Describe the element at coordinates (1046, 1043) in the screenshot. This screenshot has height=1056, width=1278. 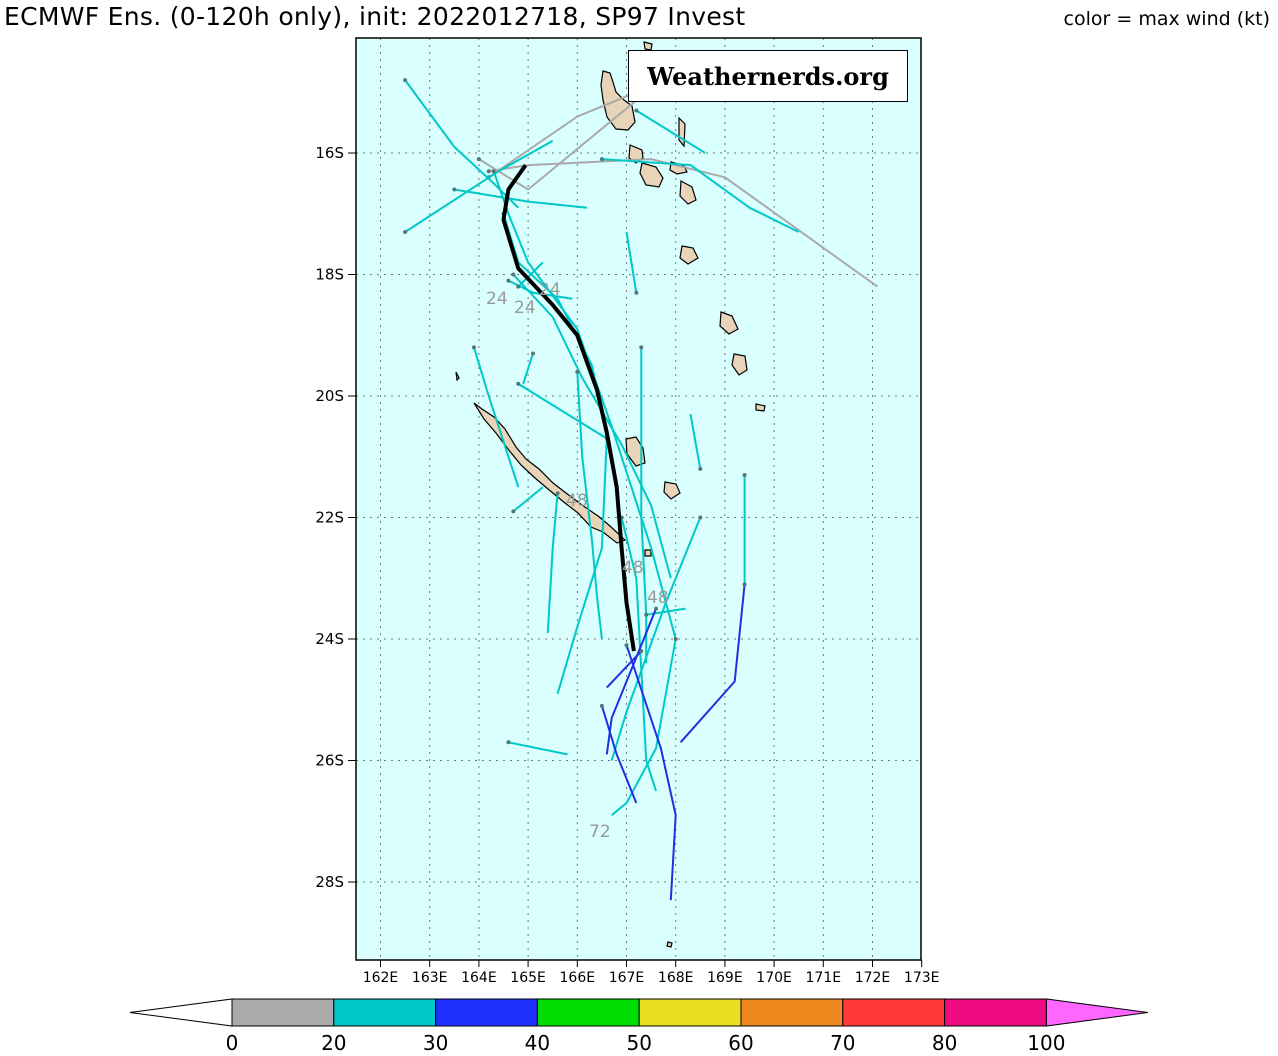
I see `colorbar-tick-label: 100` at that location.